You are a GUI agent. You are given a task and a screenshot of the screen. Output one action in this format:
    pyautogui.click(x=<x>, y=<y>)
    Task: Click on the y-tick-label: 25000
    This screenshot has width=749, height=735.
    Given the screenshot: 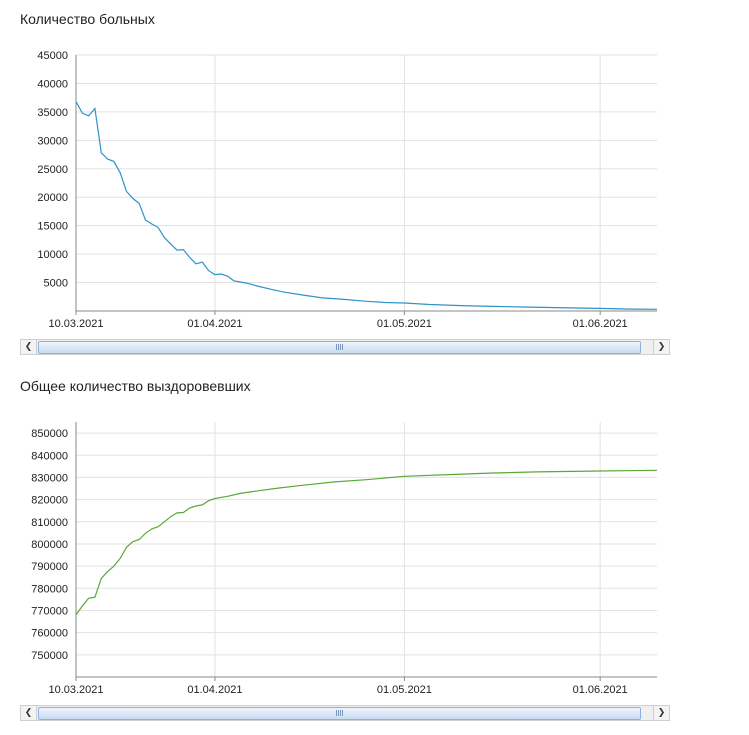 What is the action you would take?
    pyautogui.click(x=52, y=170)
    